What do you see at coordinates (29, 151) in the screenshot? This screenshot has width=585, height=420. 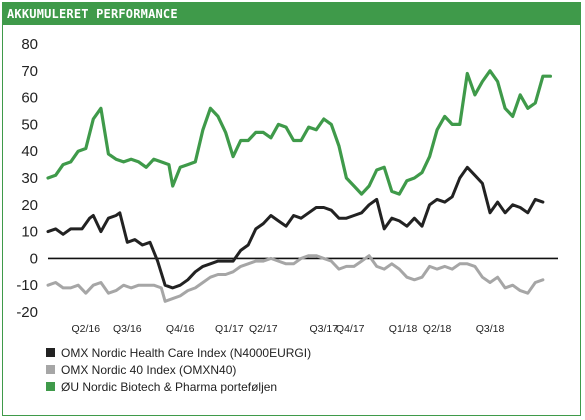 I see `y-tick-label: 40` at bounding box center [29, 151].